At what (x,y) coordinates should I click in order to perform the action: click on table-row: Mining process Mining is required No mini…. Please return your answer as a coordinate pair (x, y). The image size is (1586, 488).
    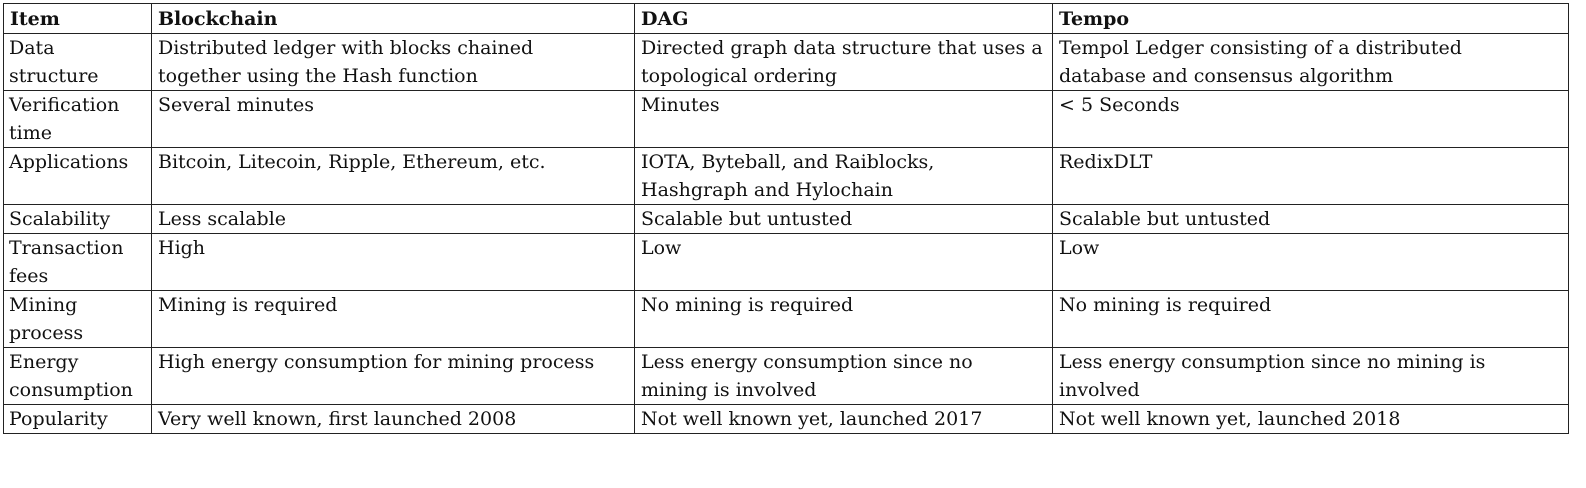
    Looking at the image, I should click on (786, 319).